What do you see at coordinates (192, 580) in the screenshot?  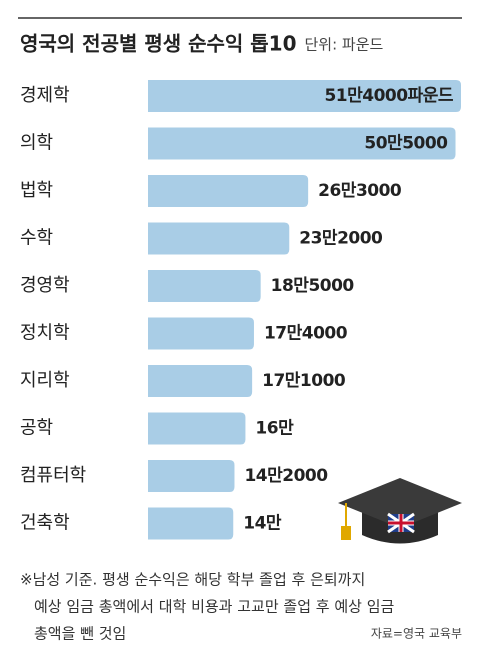 I see `footnote: ※남성 기준. 평생 순수익은 해당 학부 졸업 후 은퇴까지` at bounding box center [192, 580].